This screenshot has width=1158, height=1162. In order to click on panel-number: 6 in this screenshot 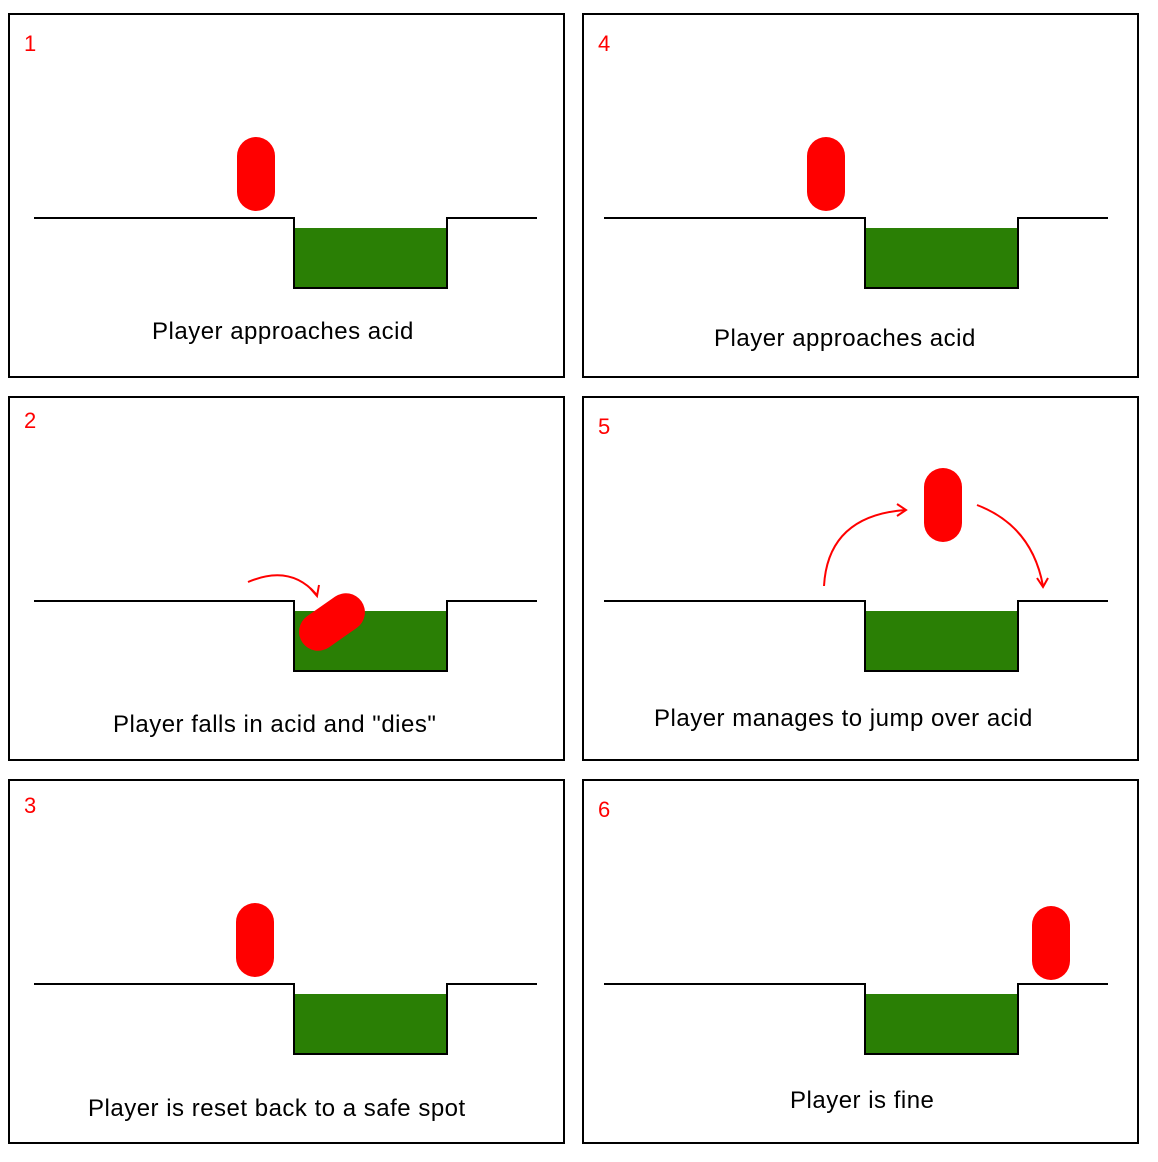, I will do `click(604, 809)`.